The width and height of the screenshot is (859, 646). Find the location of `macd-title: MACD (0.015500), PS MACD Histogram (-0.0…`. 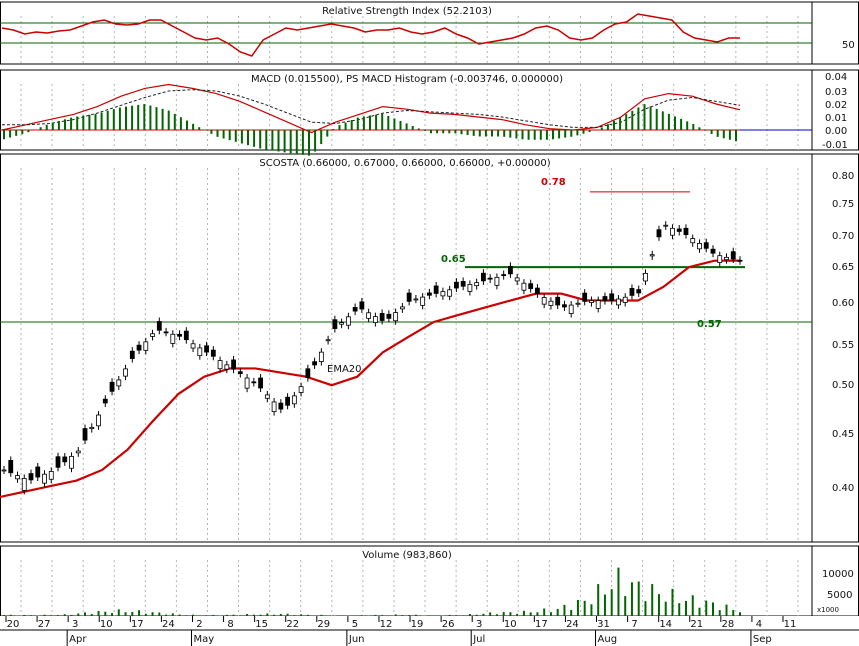

macd-title: MACD (0.015500), PS MACD Histogram (-0.0… is located at coordinates (407, 79).